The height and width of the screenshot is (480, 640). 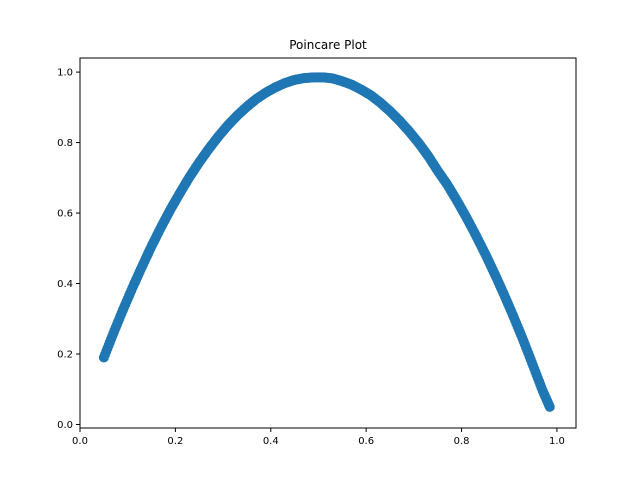 What do you see at coordinates (328, 45) in the screenshot?
I see `chart-title: Poincare Plot` at bounding box center [328, 45].